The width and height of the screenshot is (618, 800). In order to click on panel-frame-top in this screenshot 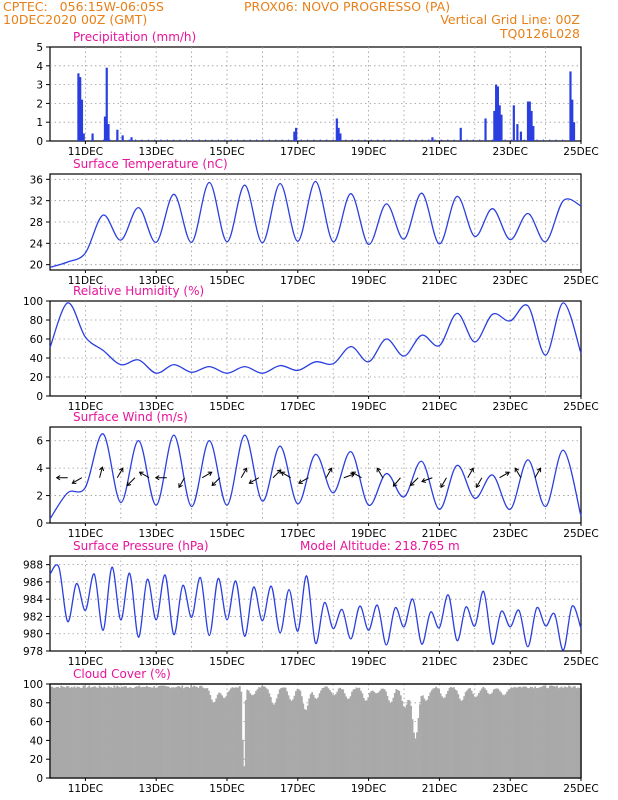, I will do `click(315, 731)`.